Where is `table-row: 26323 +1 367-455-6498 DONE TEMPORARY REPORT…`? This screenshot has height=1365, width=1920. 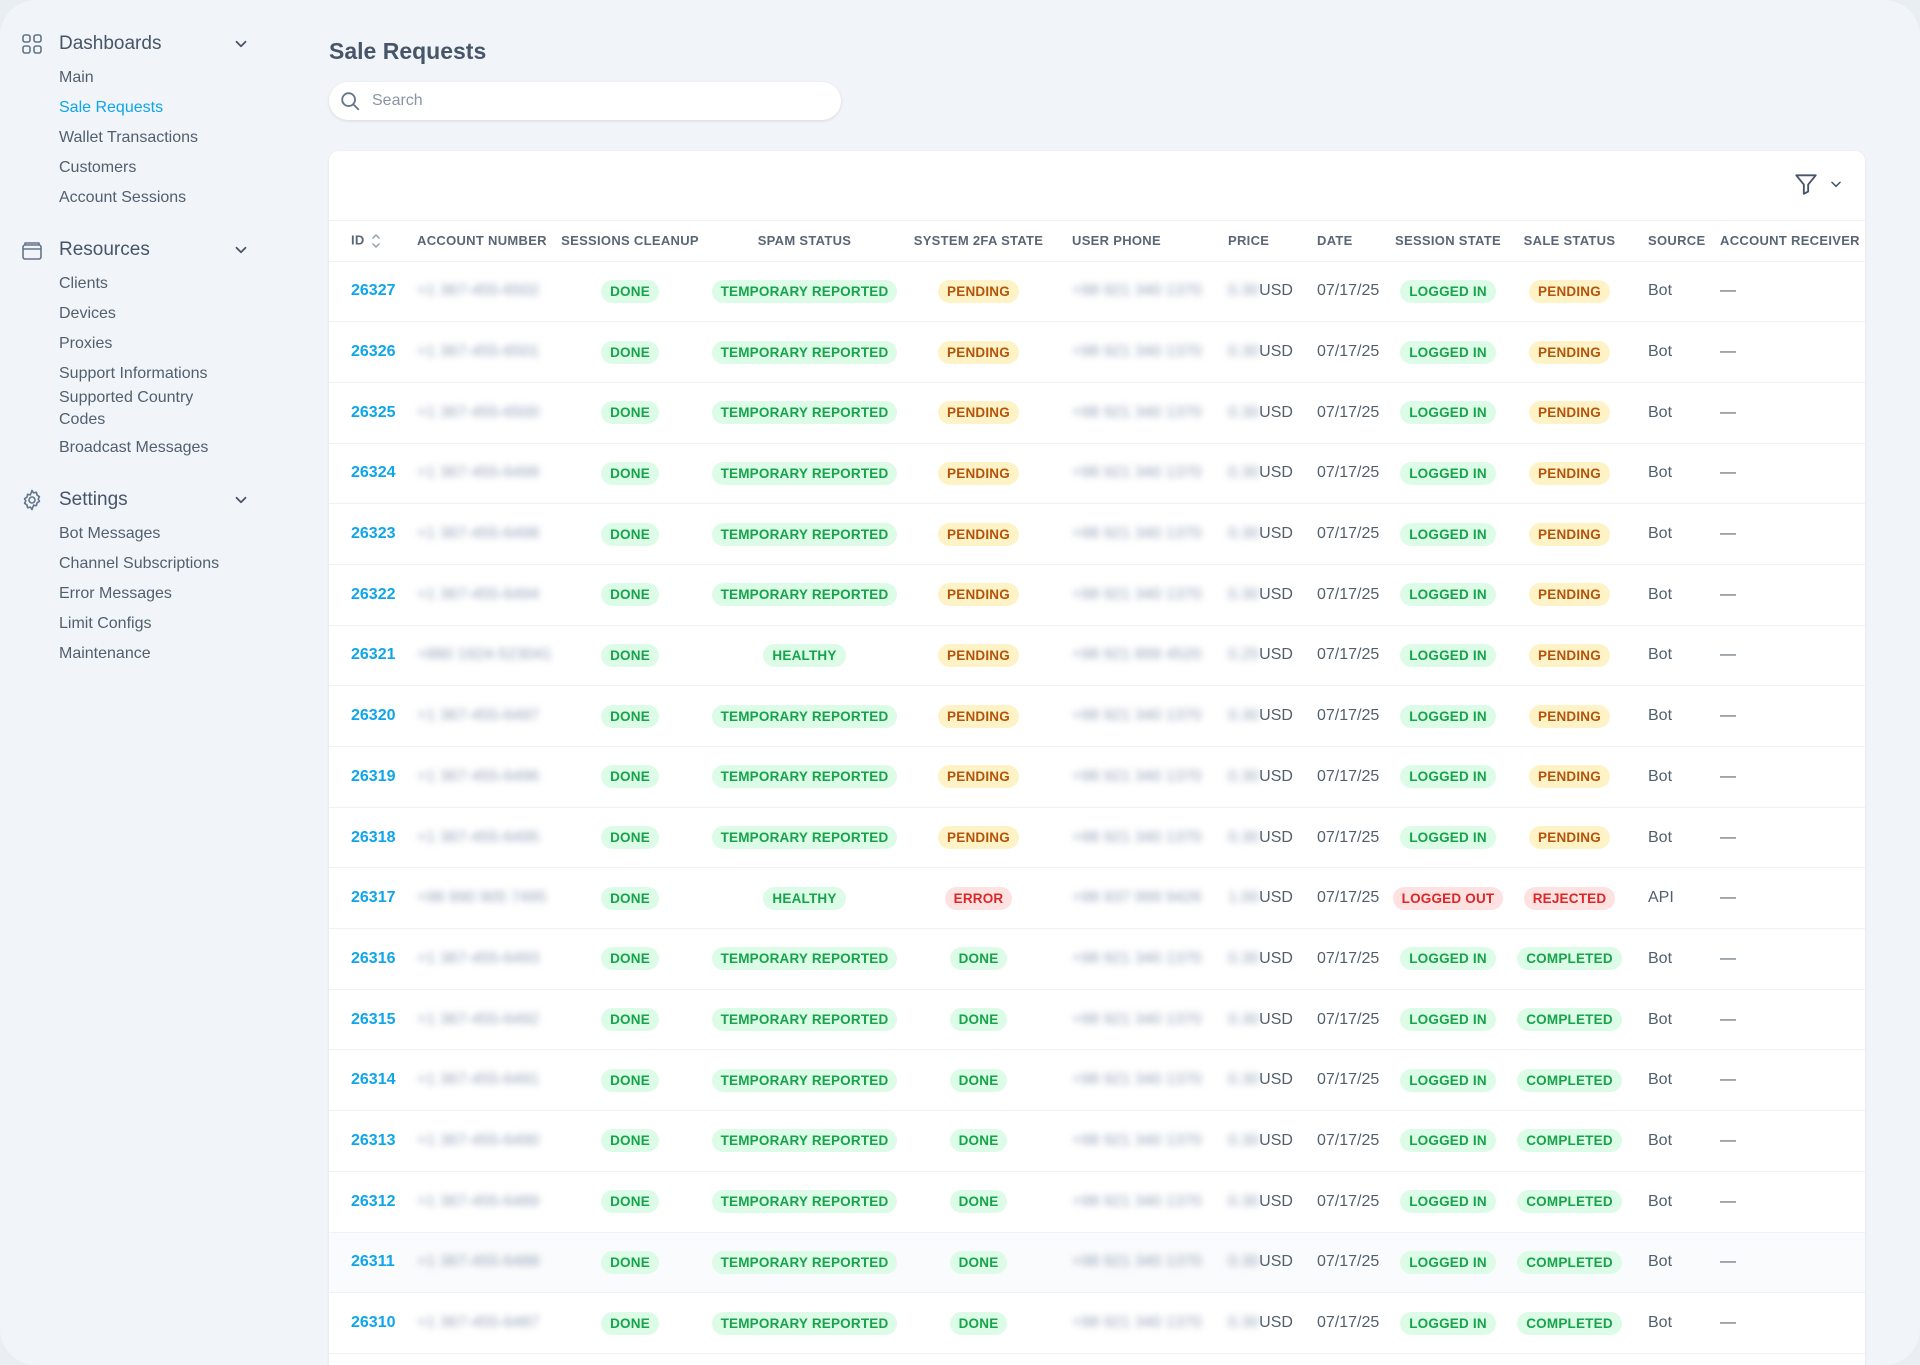
table-row: 26323 +1 367-455-6498 DONE TEMPORARY REPORT… is located at coordinates (1097, 534).